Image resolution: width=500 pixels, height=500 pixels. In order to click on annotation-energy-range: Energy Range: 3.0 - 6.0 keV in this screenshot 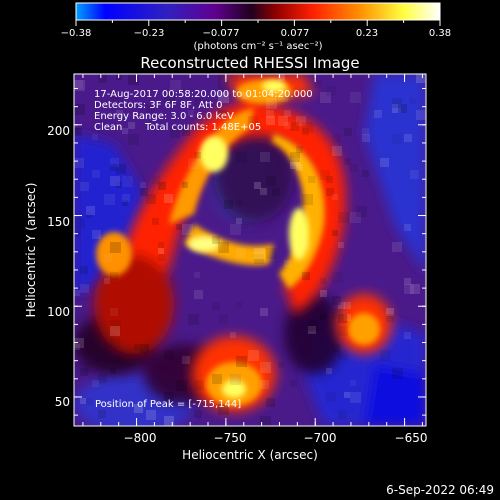, I will do `click(164, 116)`.